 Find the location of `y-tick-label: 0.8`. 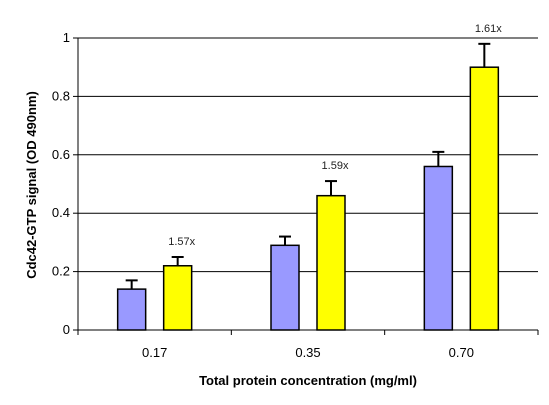

y-tick-label: 0.8 is located at coordinates (61, 95).